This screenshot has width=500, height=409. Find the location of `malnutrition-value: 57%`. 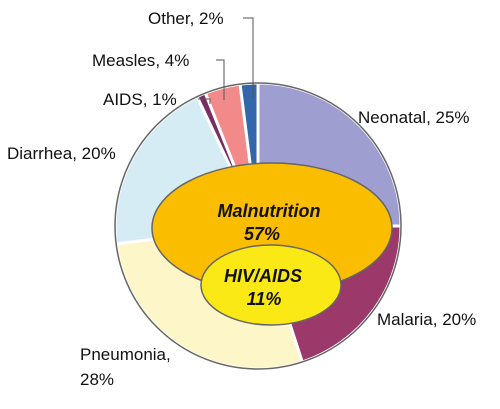

malnutrition-value: 57% is located at coordinates (262, 234).